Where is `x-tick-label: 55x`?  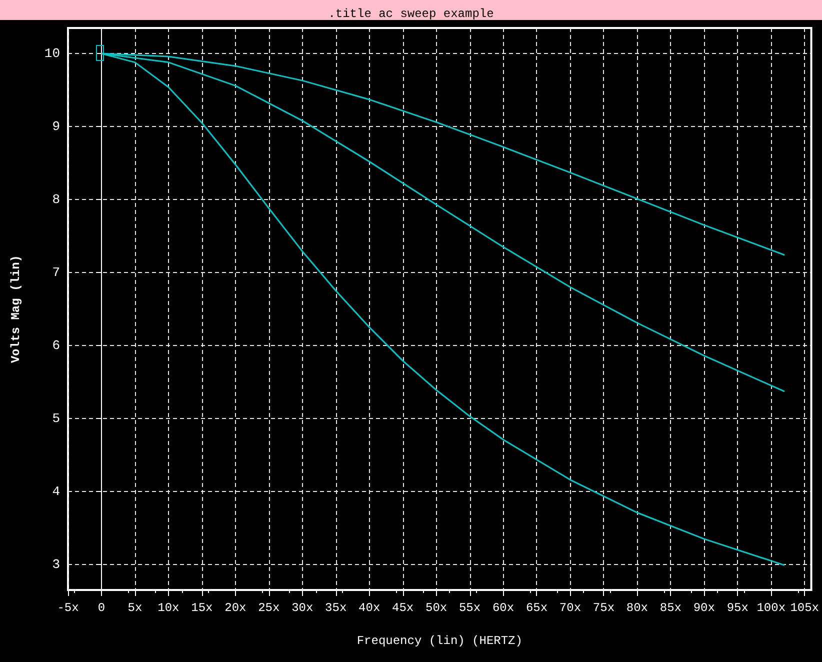
x-tick-label: 55x is located at coordinates (469, 608).